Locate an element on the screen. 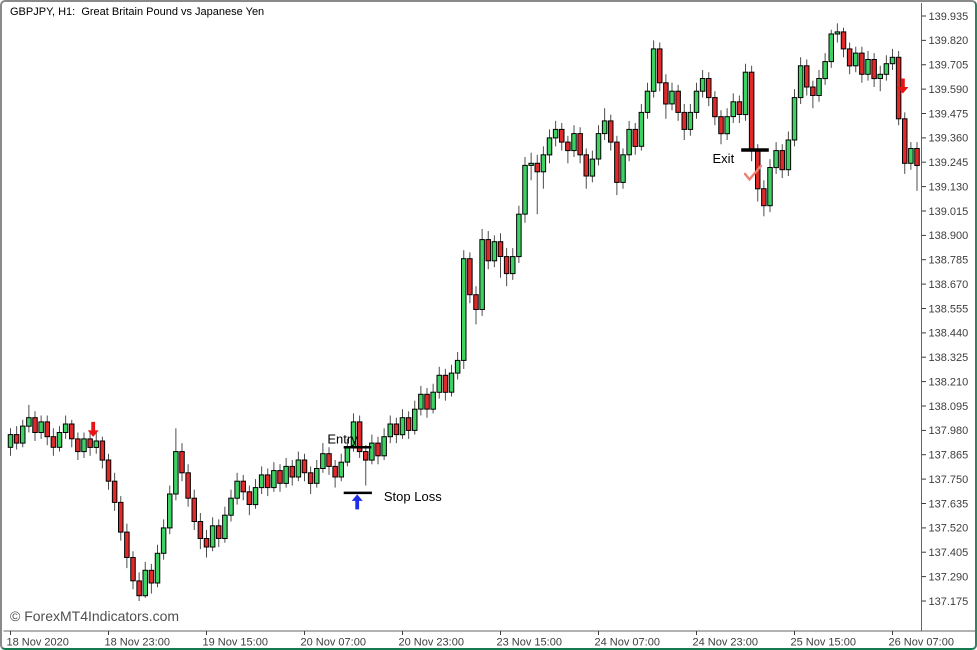 This screenshot has width=977, height=650. stop-loss-label: Stop Loss is located at coordinates (413, 496).